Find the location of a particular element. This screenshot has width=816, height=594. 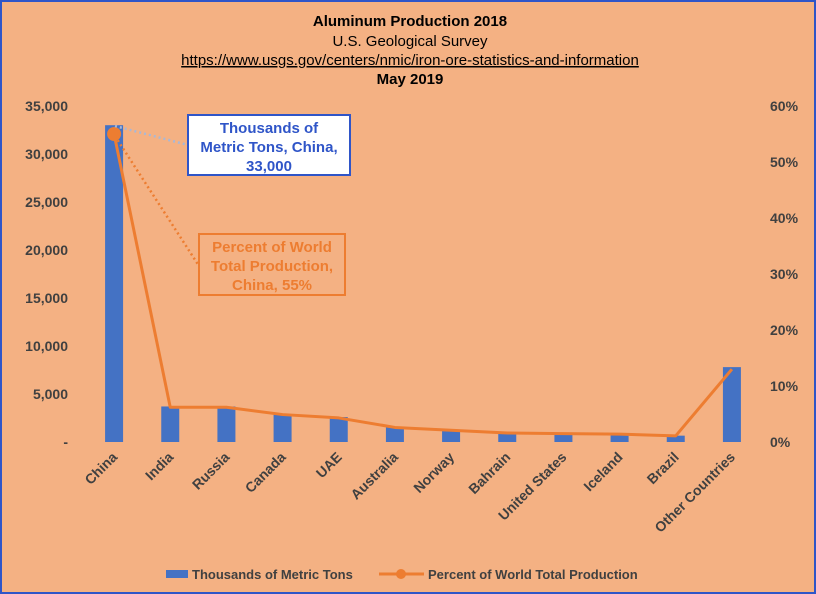

x-tick-label: Russia is located at coordinates (211, 471).